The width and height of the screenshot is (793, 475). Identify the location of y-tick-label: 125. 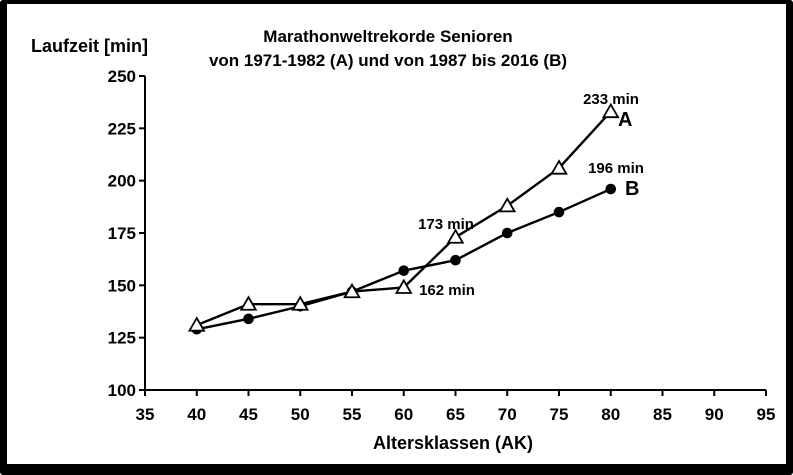
(122, 338).